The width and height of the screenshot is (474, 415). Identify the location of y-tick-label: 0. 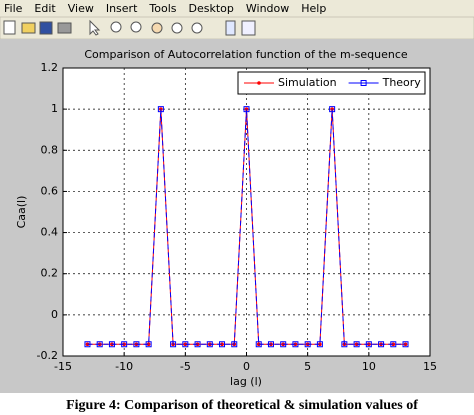
(54, 314).